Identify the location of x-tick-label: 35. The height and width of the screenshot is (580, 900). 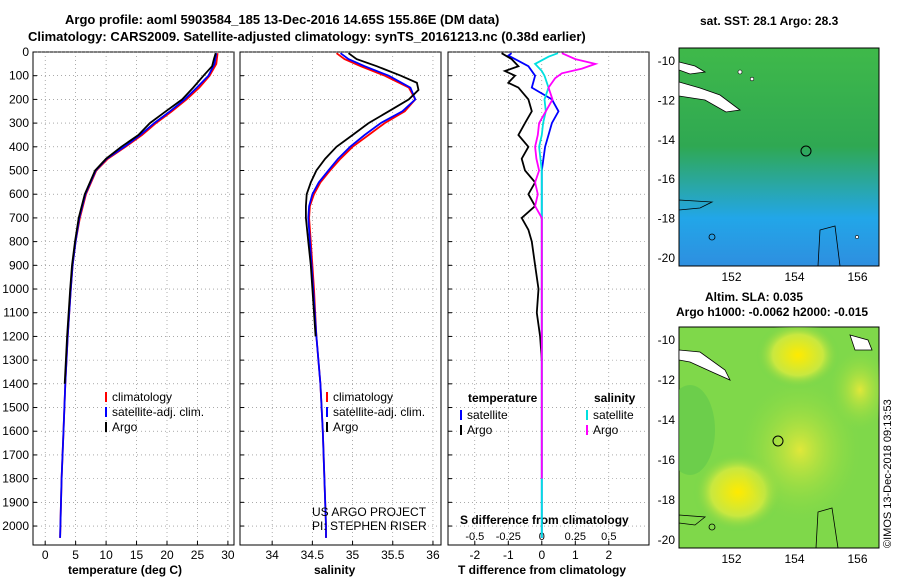
(353, 555).